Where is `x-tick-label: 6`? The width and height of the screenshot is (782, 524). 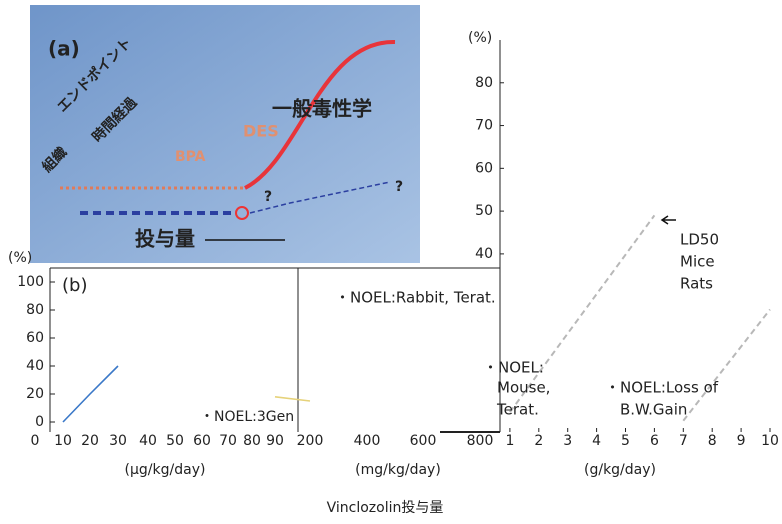
x-tick-label: 6 is located at coordinates (654, 441).